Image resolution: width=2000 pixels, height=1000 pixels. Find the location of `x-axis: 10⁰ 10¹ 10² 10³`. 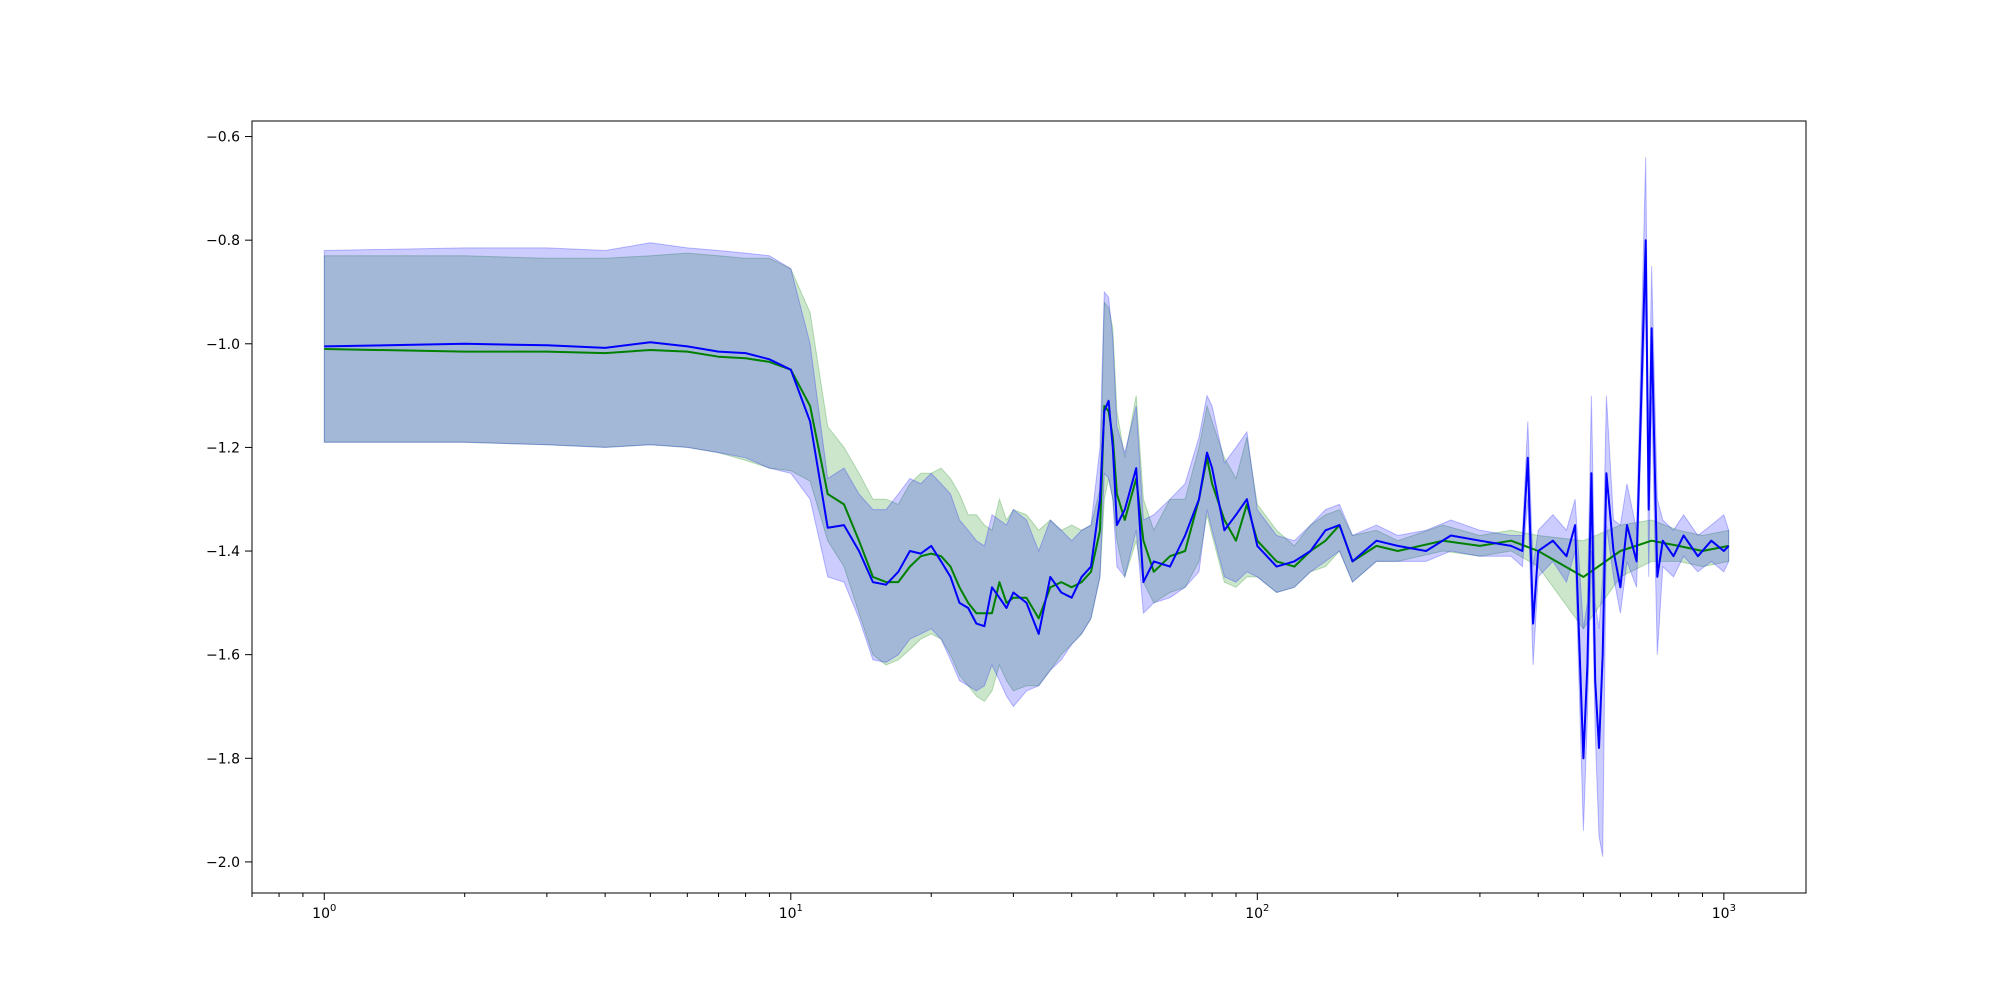

x-axis: 10⁰ 10¹ 10² 10³ is located at coordinates (993, 907).